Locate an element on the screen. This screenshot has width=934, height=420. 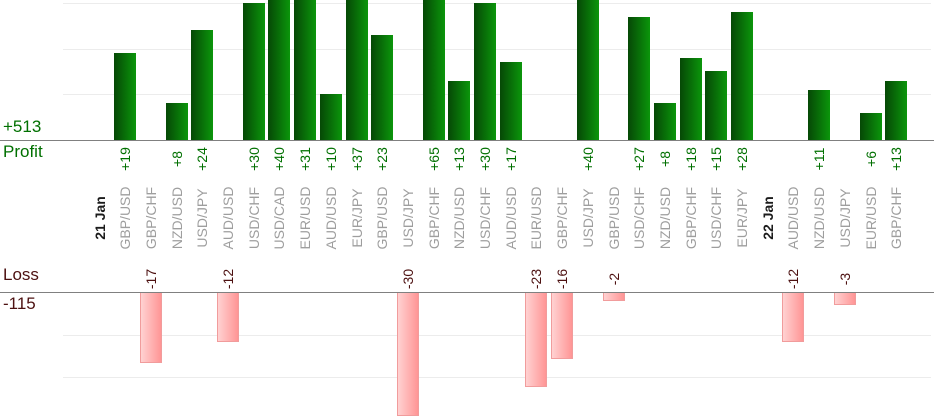
loss-value-label: -3 is located at coordinates (844, 278).